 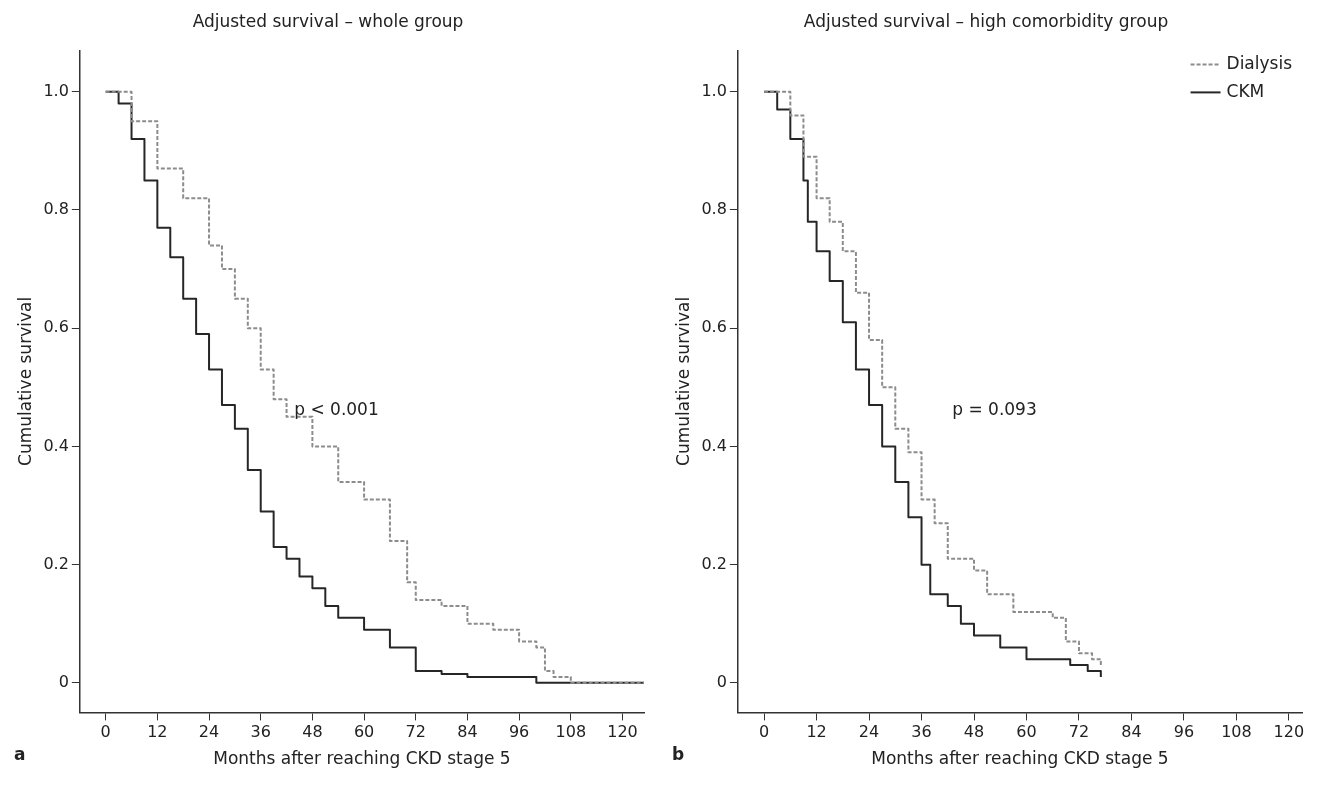 I want to click on text: b, so click(x=678, y=754).